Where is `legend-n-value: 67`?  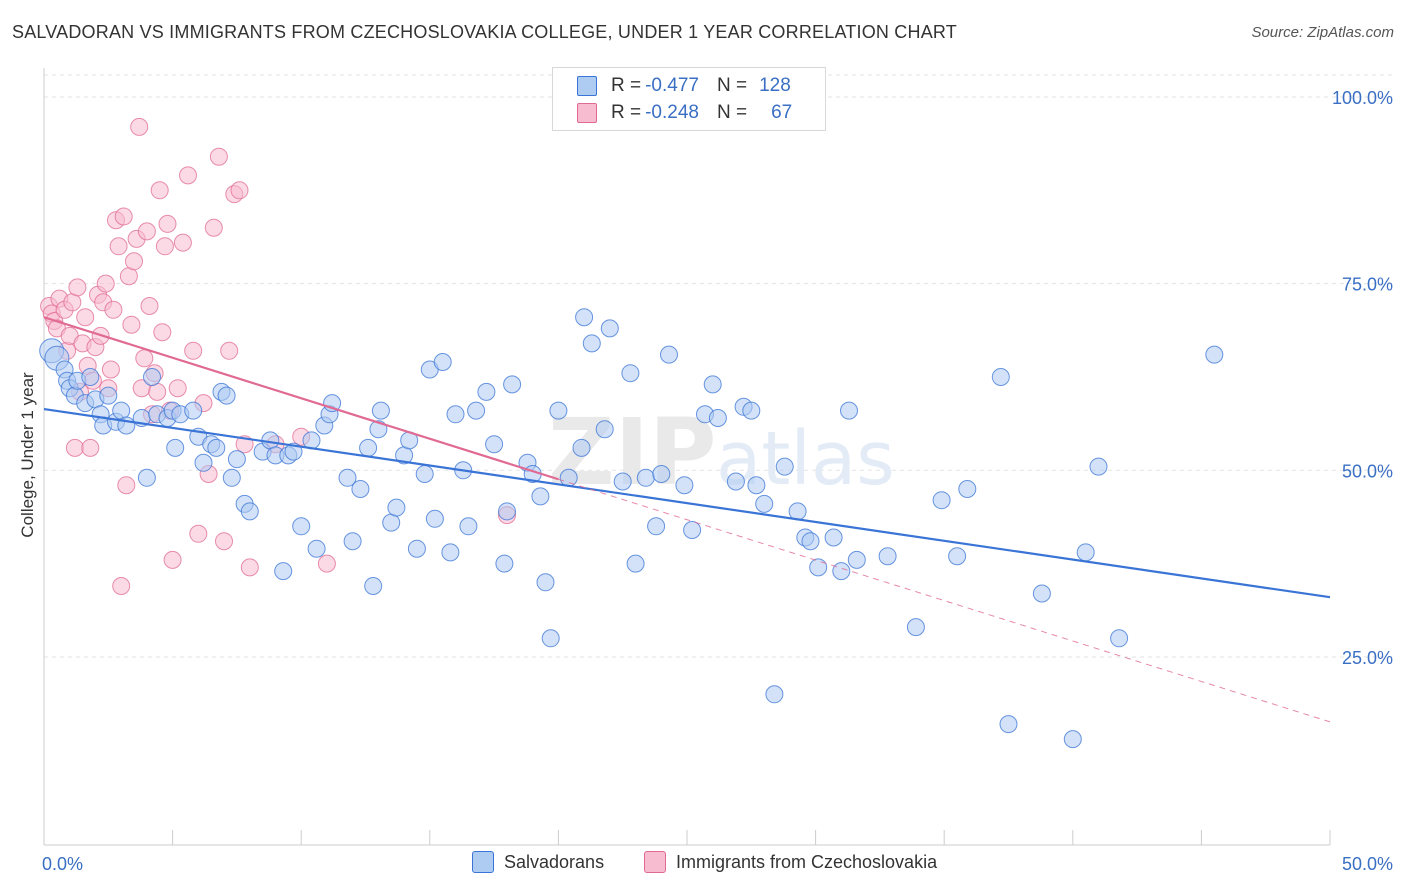
legend-n-value: 67 is located at coordinates (782, 112).